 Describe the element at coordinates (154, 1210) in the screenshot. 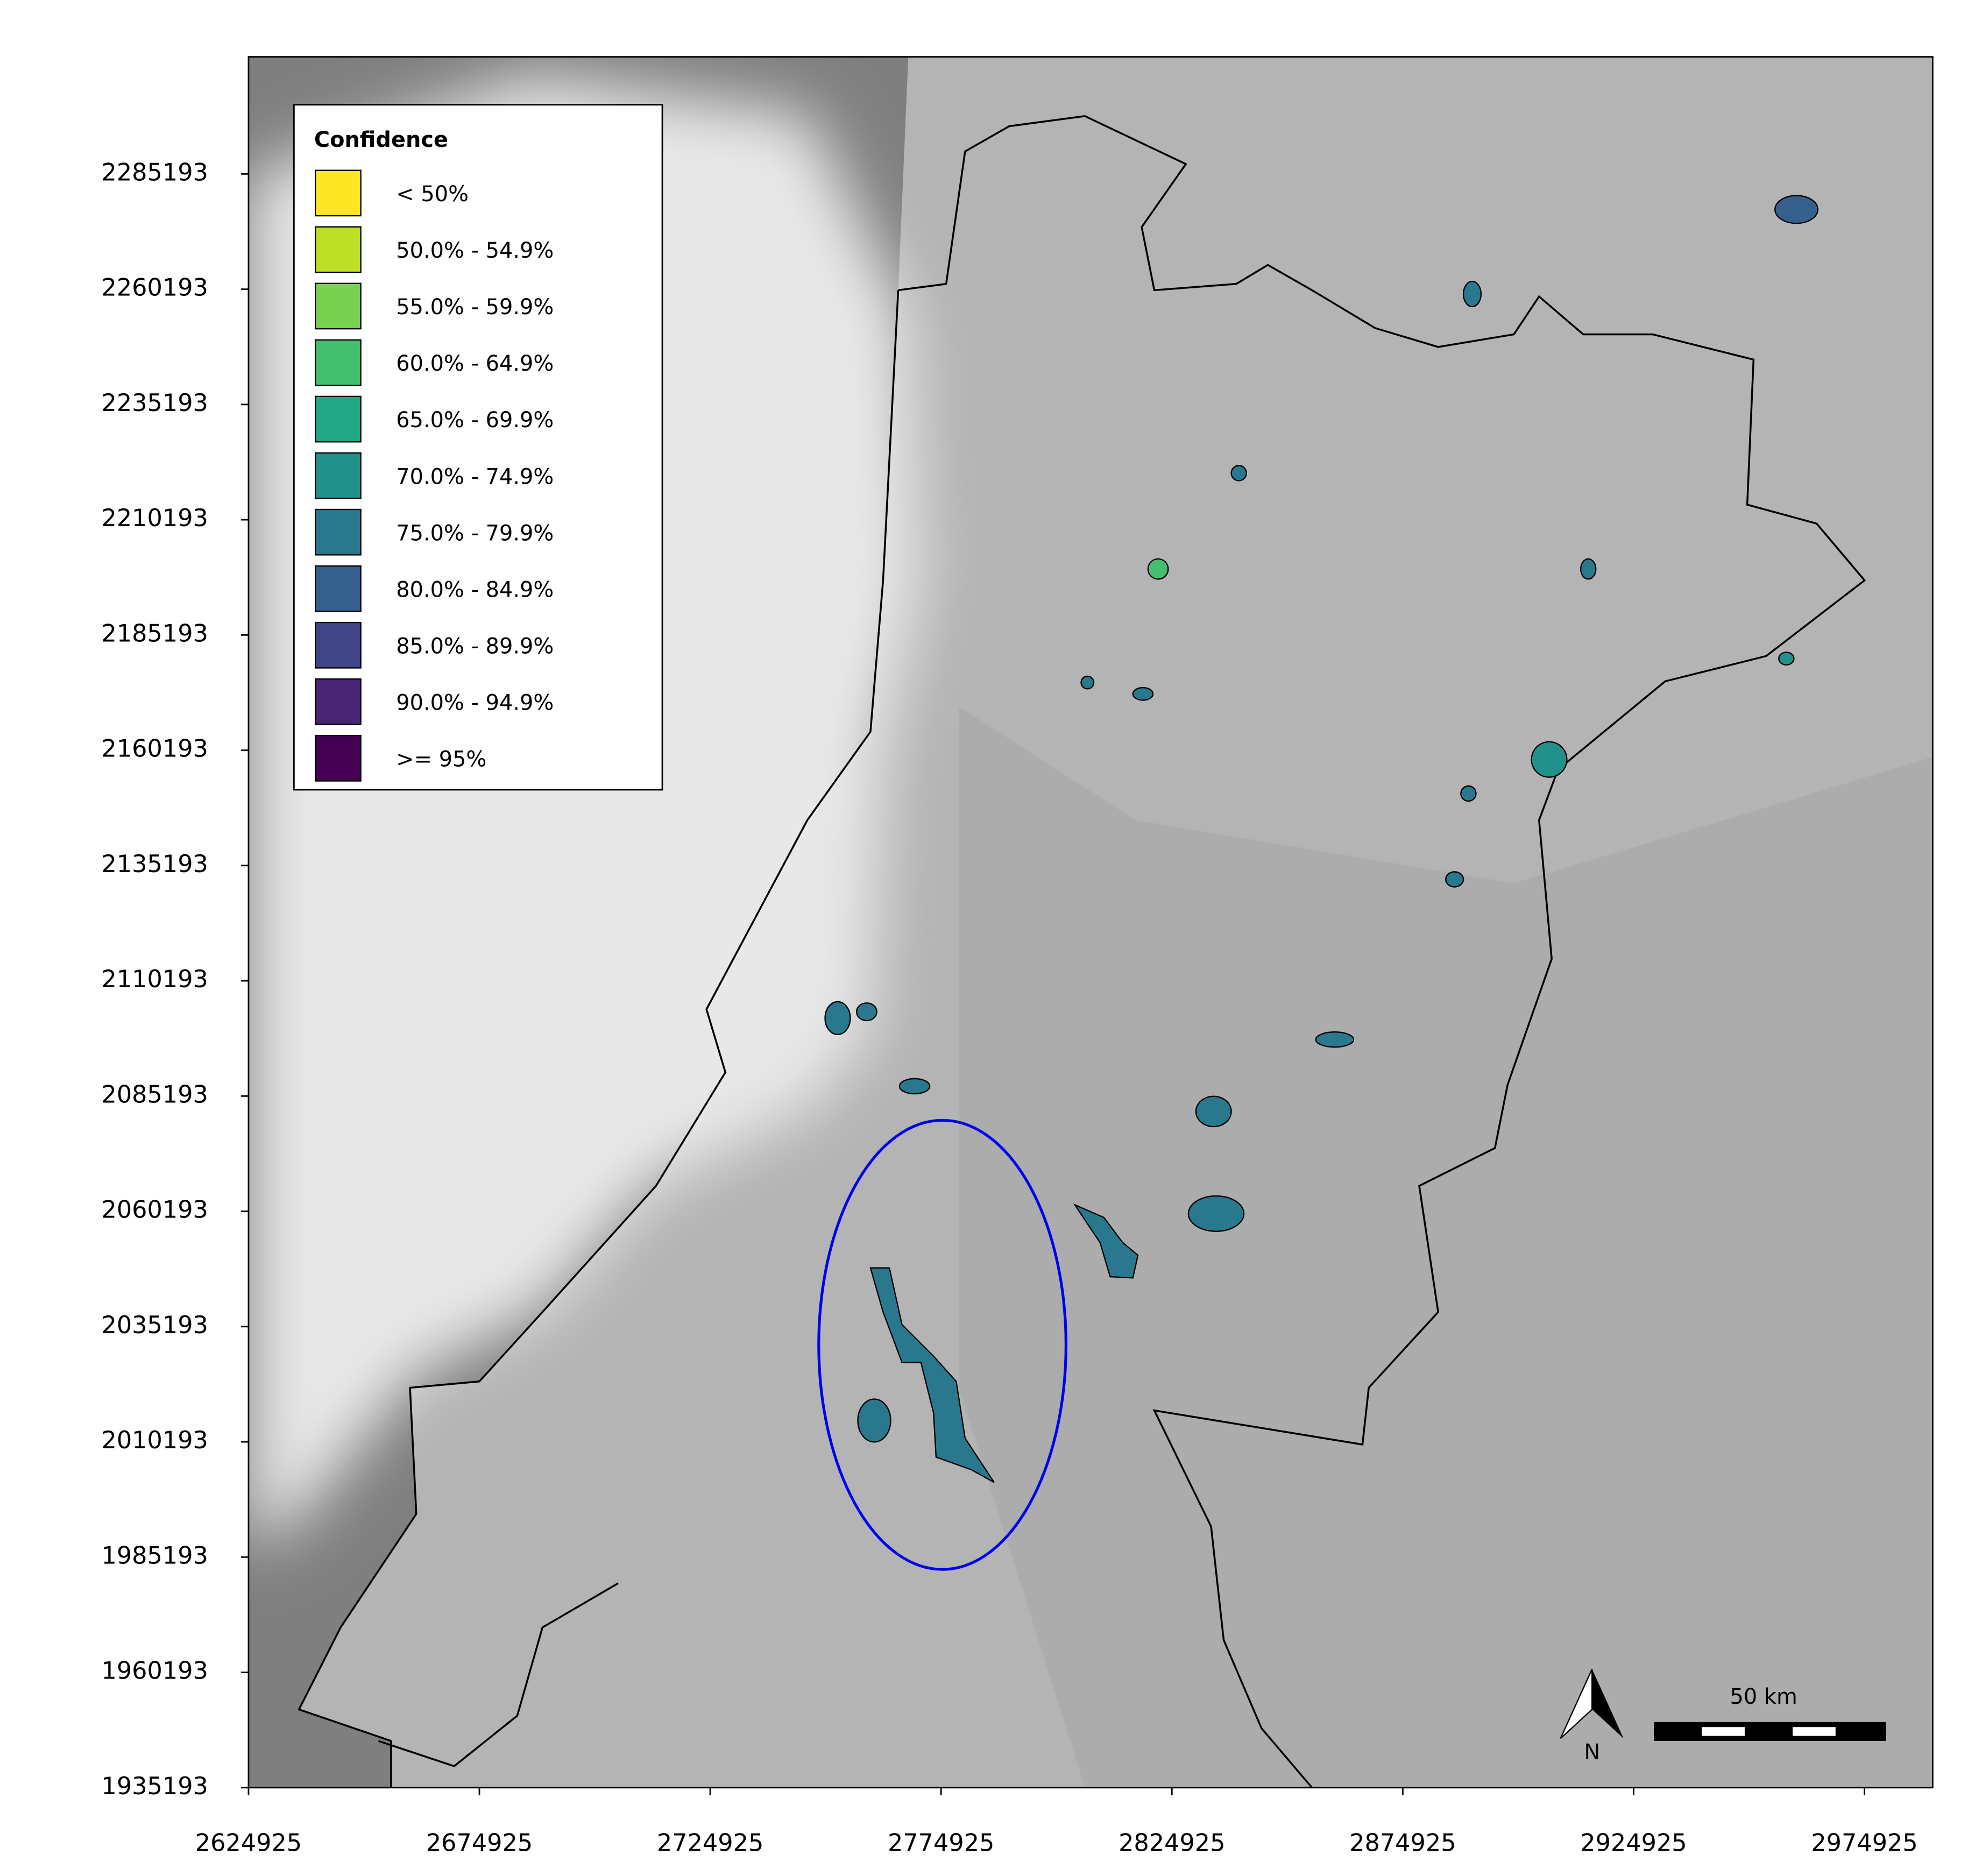

I see `y-tick-label: 2060193` at that location.